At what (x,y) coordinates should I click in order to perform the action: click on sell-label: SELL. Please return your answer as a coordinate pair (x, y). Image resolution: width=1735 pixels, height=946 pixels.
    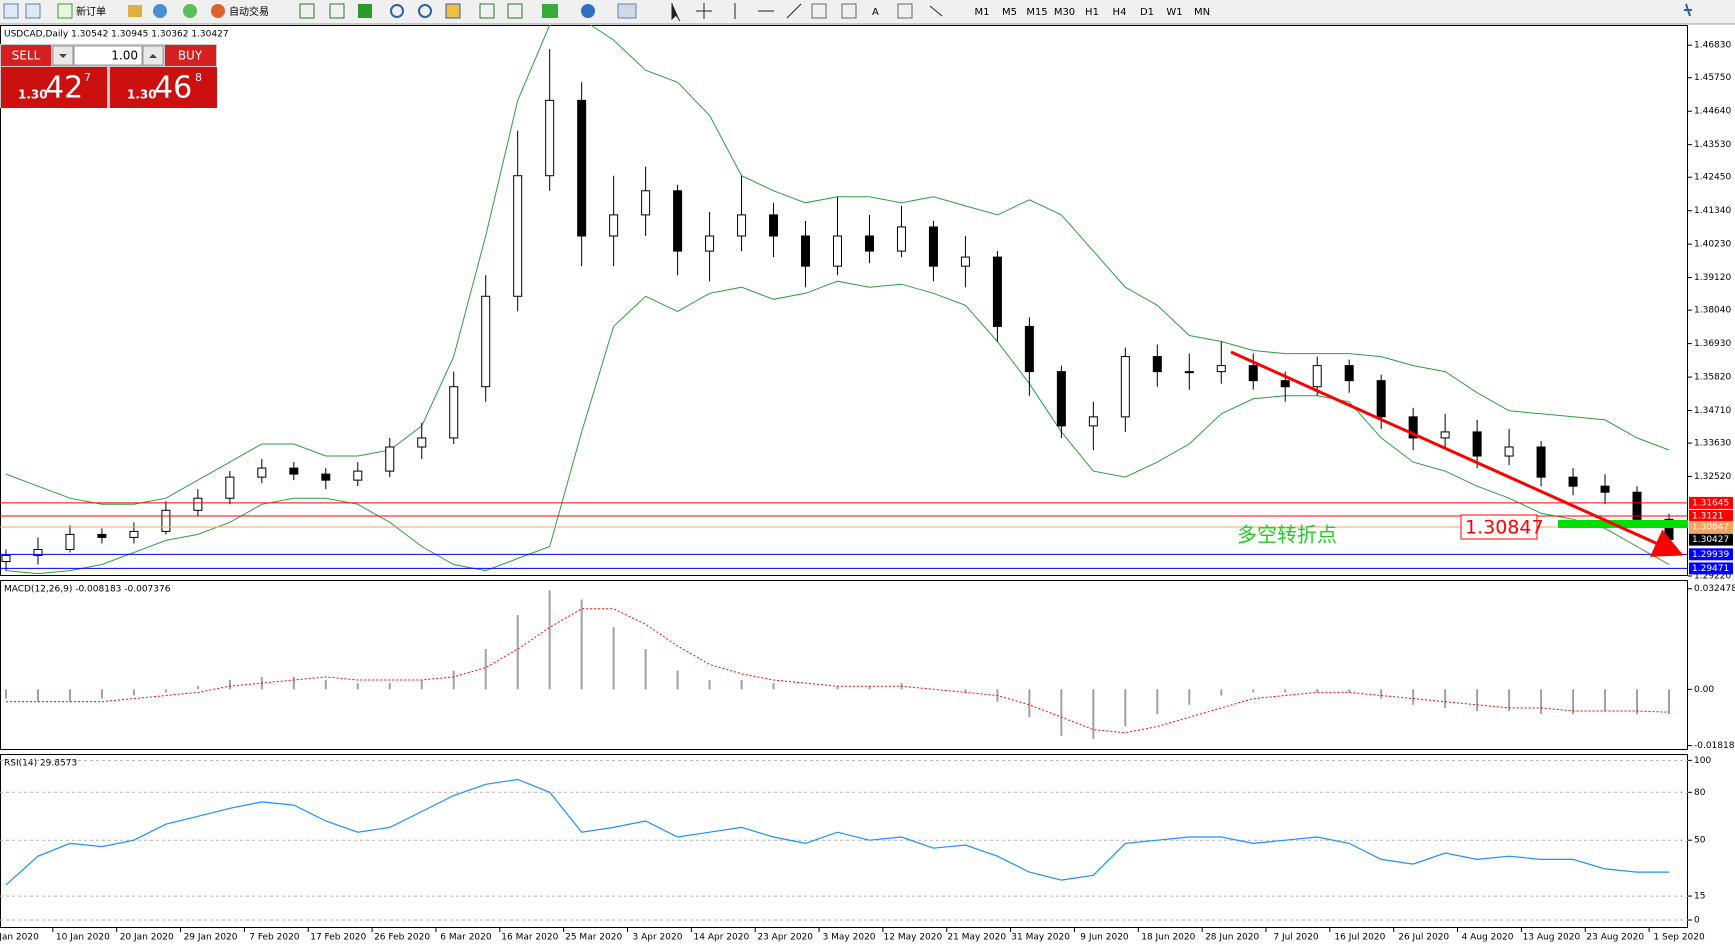
    Looking at the image, I should click on (26, 56).